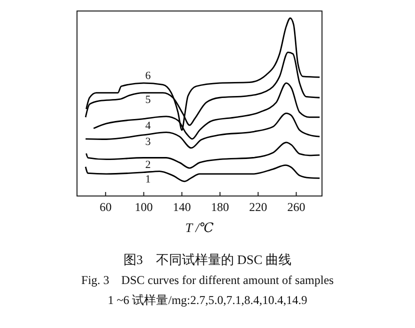 The image size is (415, 328). What do you see at coordinates (199, 227) in the screenshot?
I see `x-axis-title: T /℃` at bounding box center [199, 227].